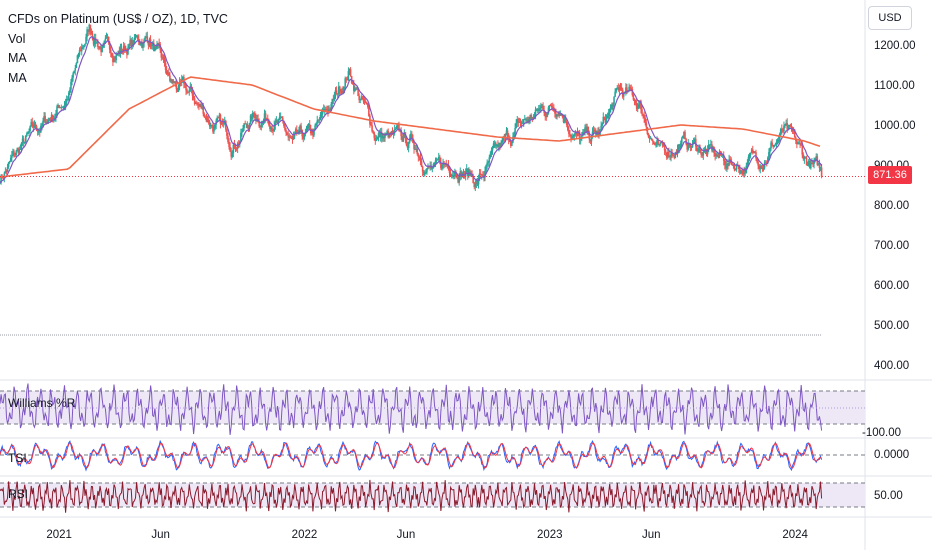 This screenshot has width=932, height=550. What do you see at coordinates (17, 38) in the screenshot?
I see `indicator-vol: Vol` at bounding box center [17, 38].